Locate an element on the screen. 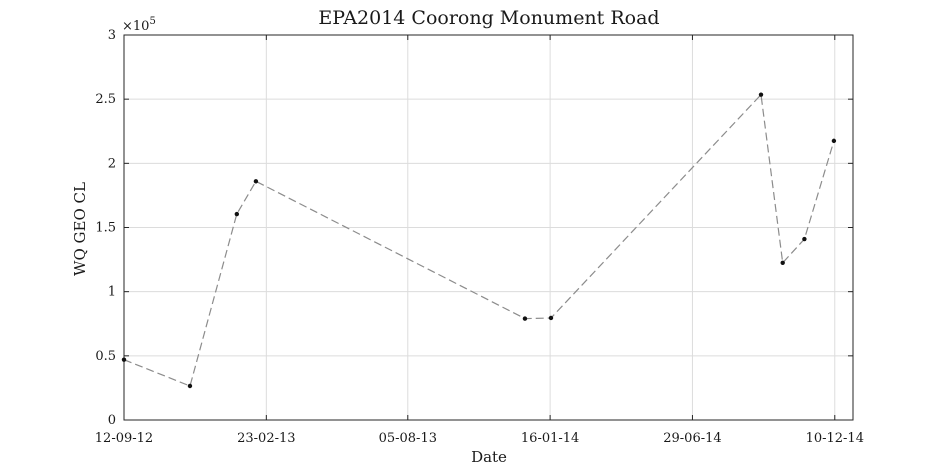 The width and height of the screenshot is (945, 472). x-tick-label: 05-08-13 is located at coordinates (408, 438).